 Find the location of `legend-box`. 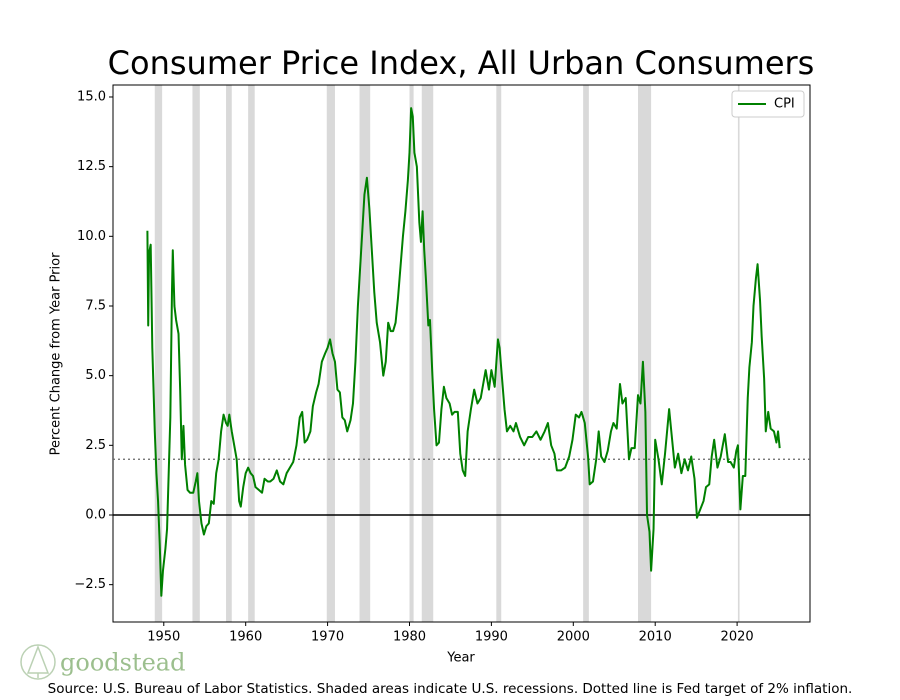

legend-box is located at coordinates (768, 104).